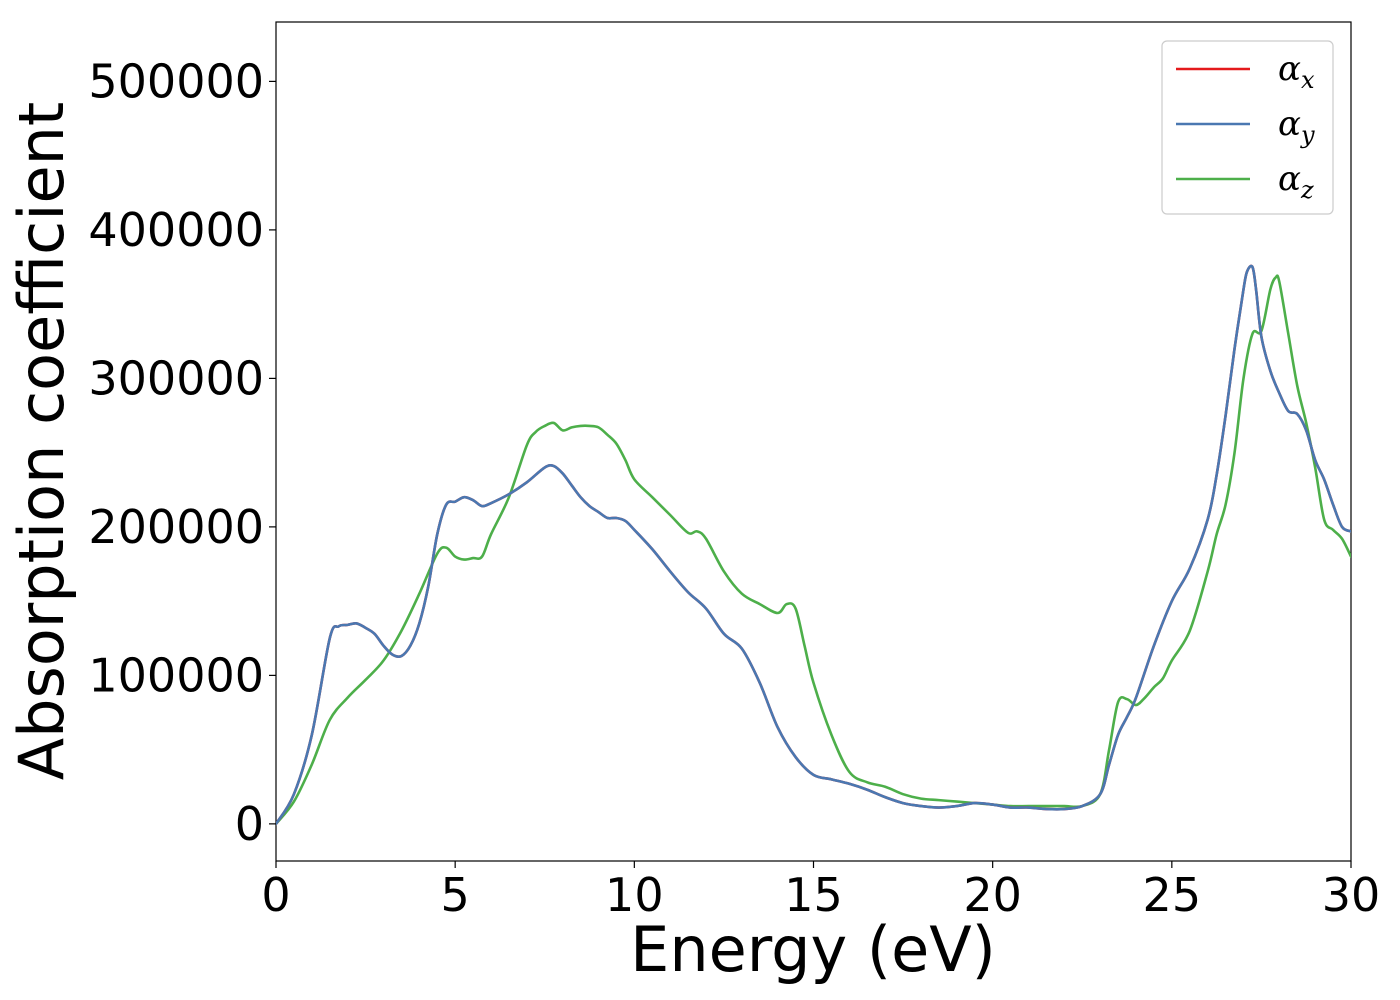 The width and height of the screenshot is (1400, 1000). Describe the element at coordinates (176, 81) in the screenshot. I see `y-tick-label: 500000` at that location.